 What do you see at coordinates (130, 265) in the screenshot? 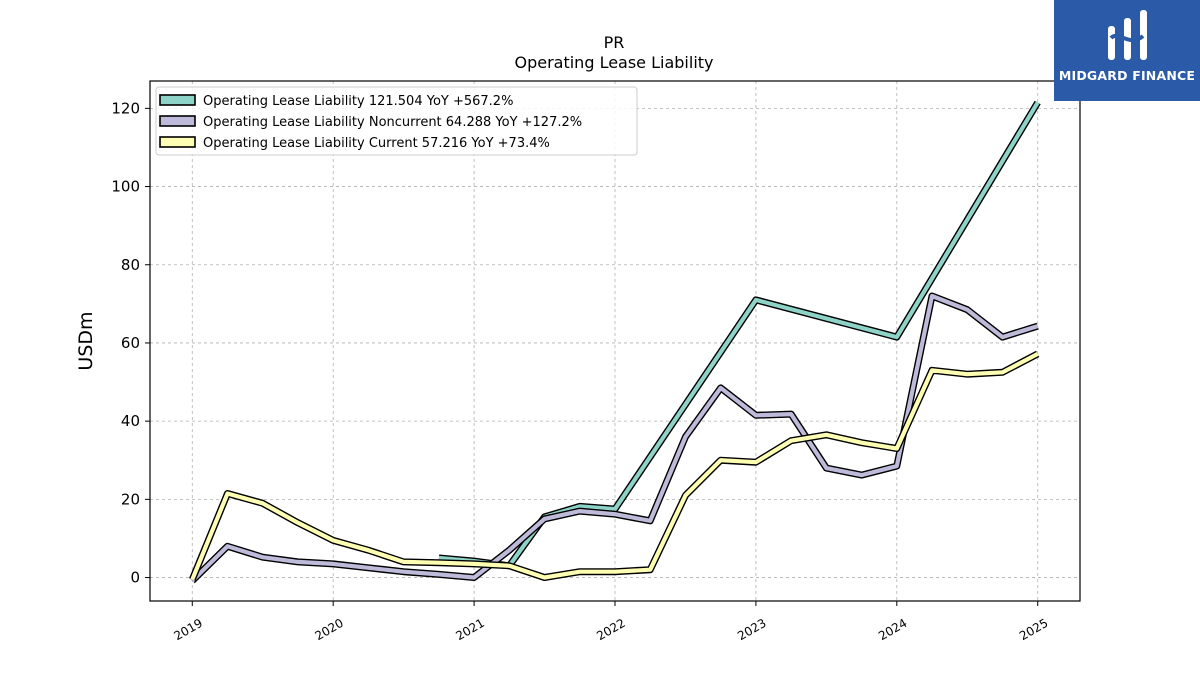
I see `y-tick-label: 80` at bounding box center [130, 265].